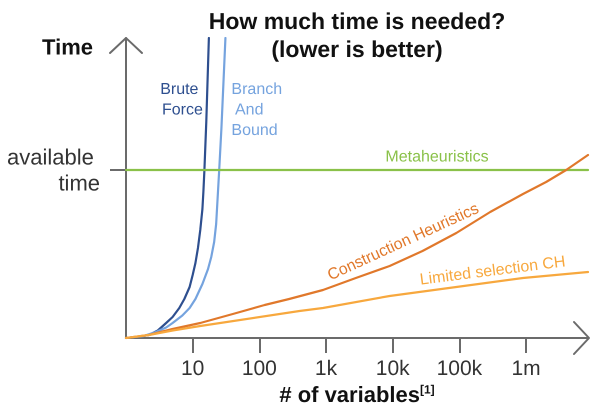  Describe the element at coordinates (357, 49) in the screenshot. I see `chart-subtitle: (lower is better)` at that location.